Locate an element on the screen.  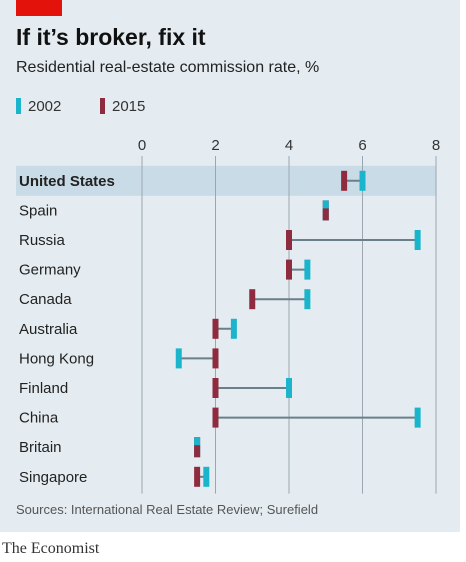
marker-2015-overlay-spain is located at coordinates (325, 214).